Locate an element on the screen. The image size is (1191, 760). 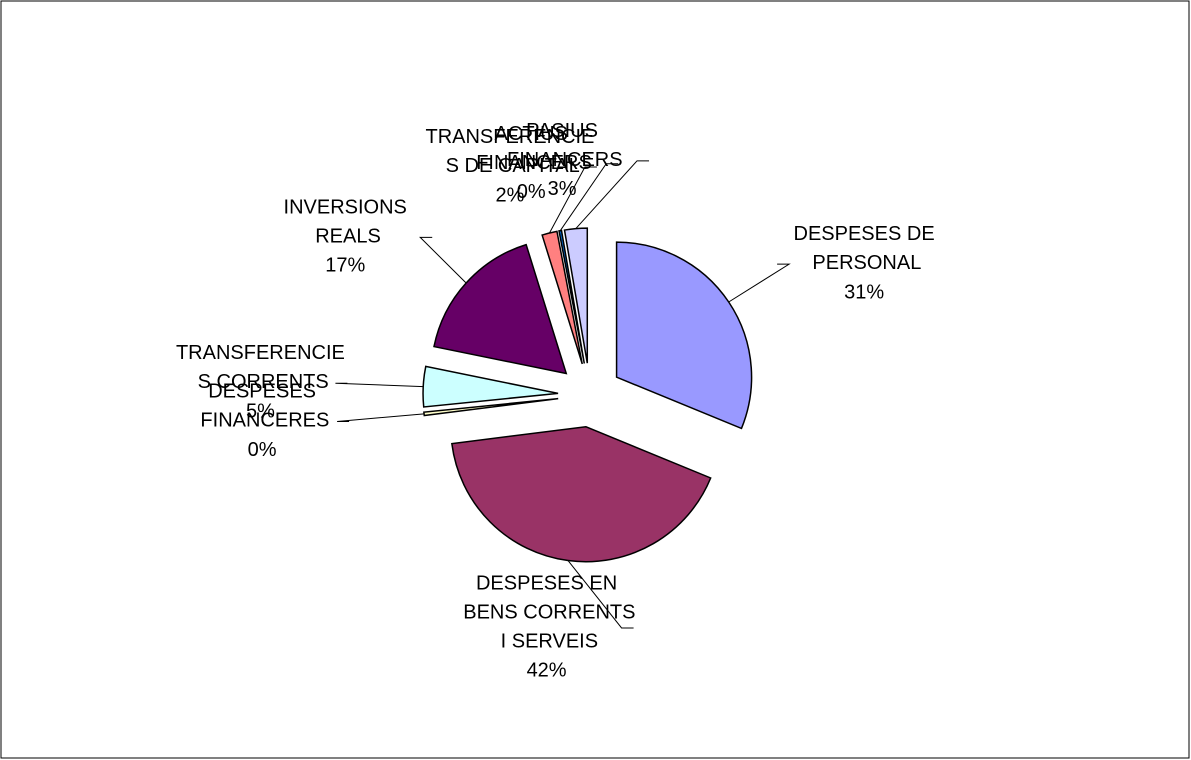
category-label: TRANSFERENCIE S DE CAPITAL is located at coordinates (509, 151).